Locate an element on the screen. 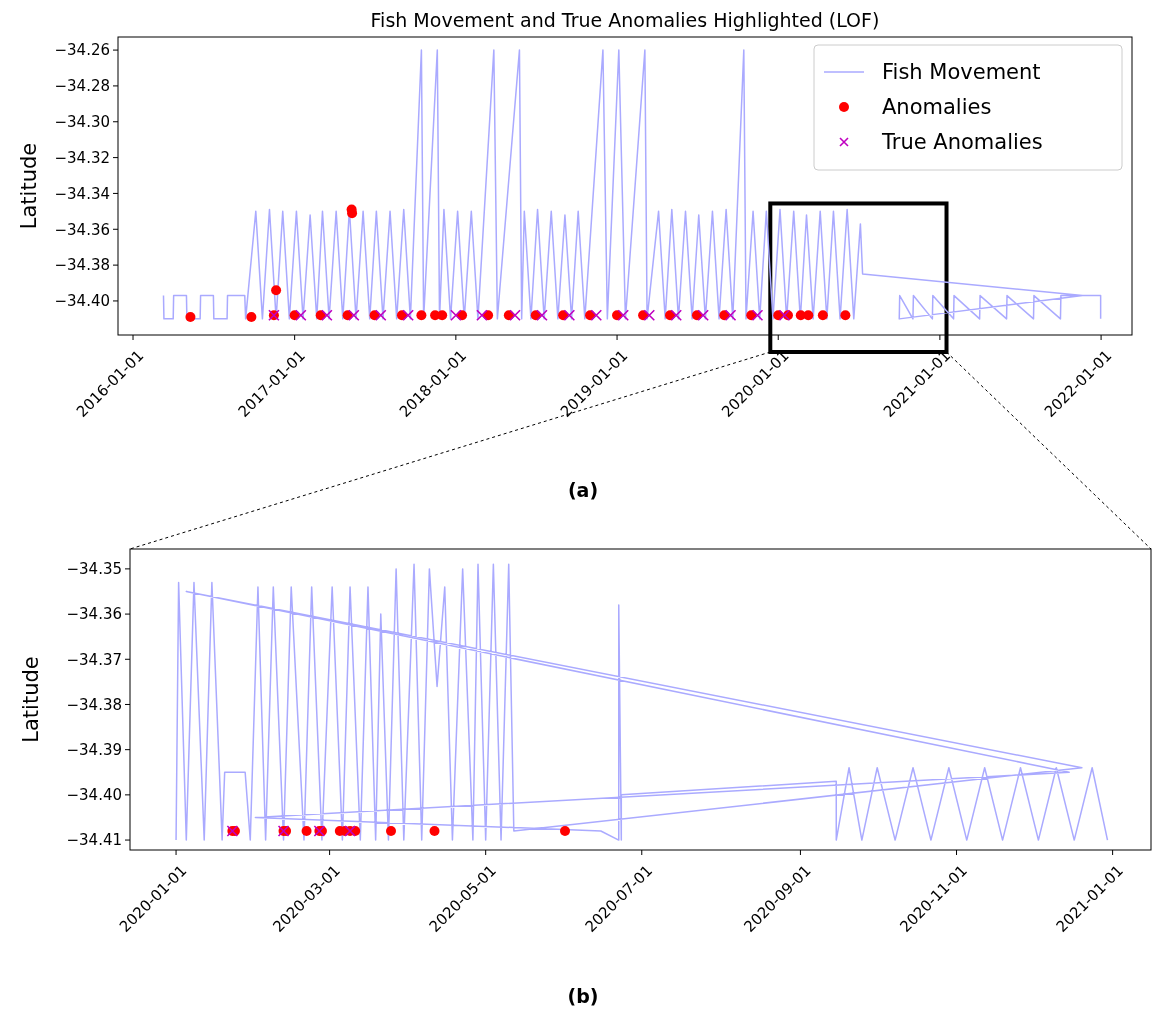 Image resolution: width=1153 pixels, height=1019 pixels. legend-label: Anomalies is located at coordinates (937, 107).